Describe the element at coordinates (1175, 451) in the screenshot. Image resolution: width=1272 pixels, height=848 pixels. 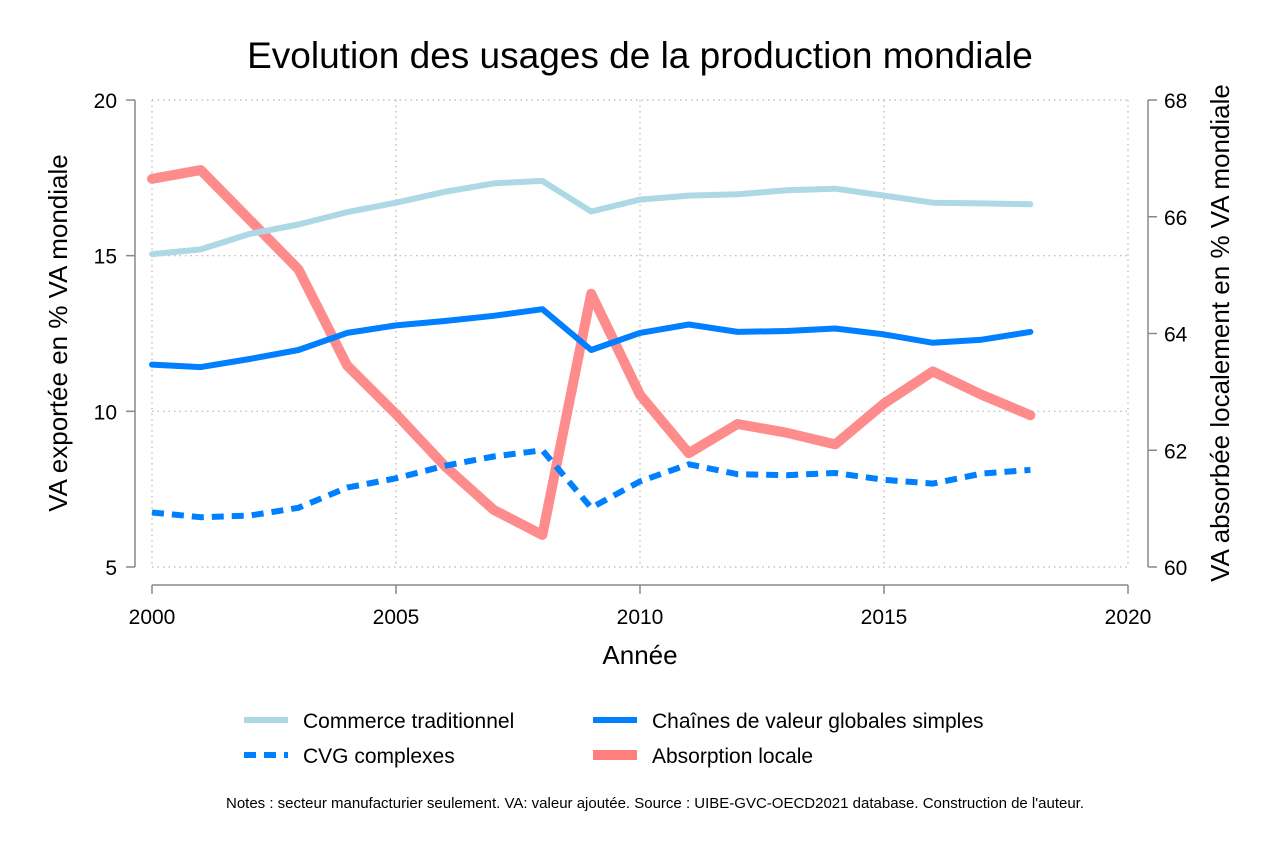
I see `right-y-tick-label: 62` at that location.